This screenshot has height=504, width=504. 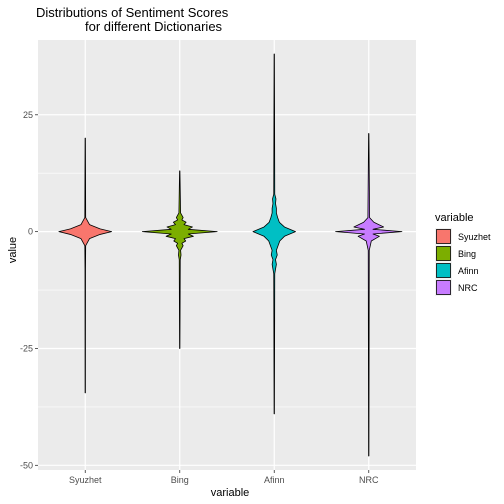 What do you see at coordinates (154, 26) in the screenshot?
I see `chart-title-line2: for different Dictionaries` at bounding box center [154, 26].